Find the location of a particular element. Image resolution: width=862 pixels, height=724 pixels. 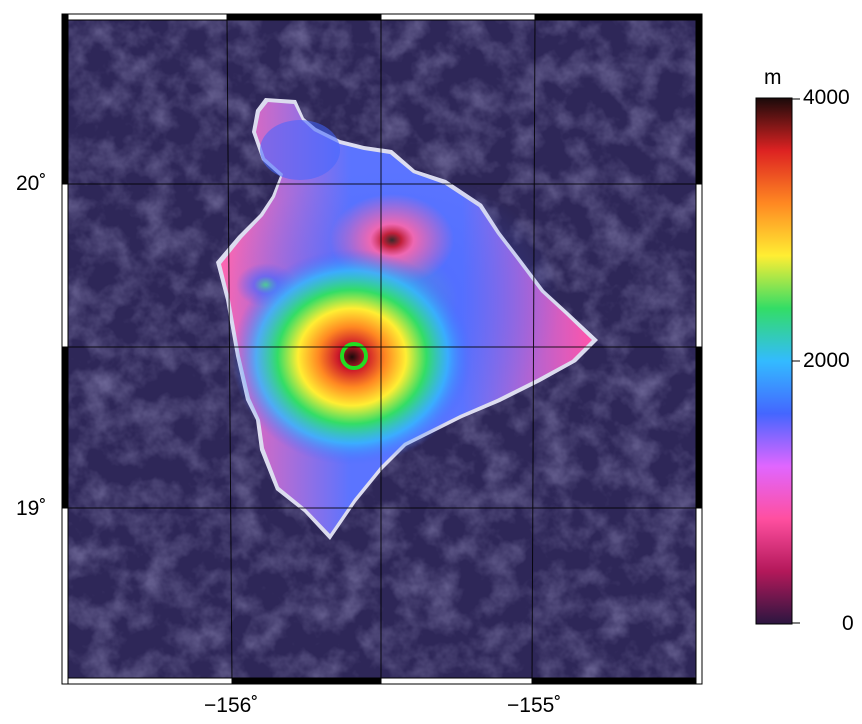

lon-label-155: −155˚ is located at coordinates (534, 705).